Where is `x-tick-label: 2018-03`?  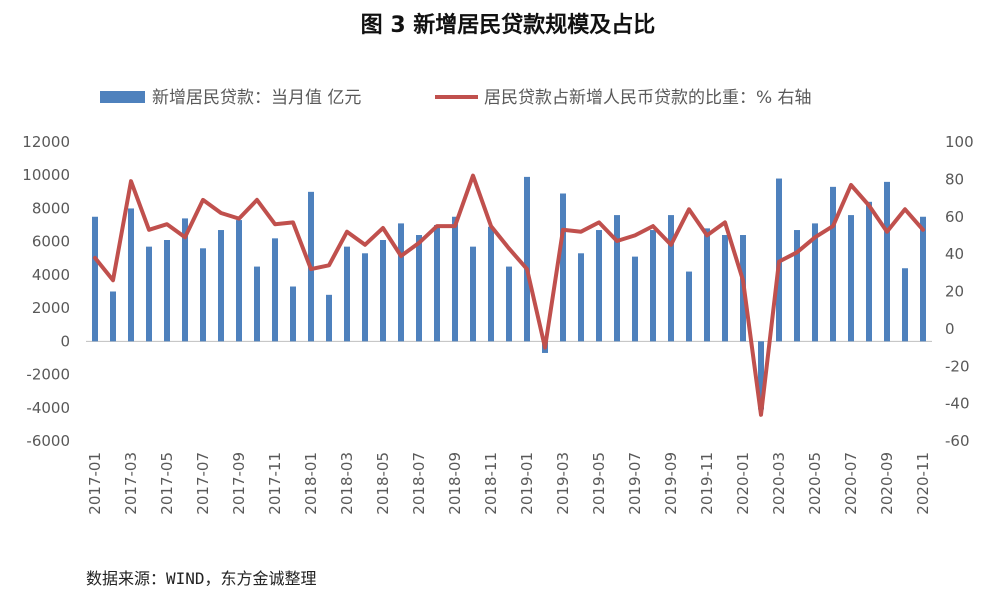 x-tick-label: 2018-03 is located at coordinates (347, 483).